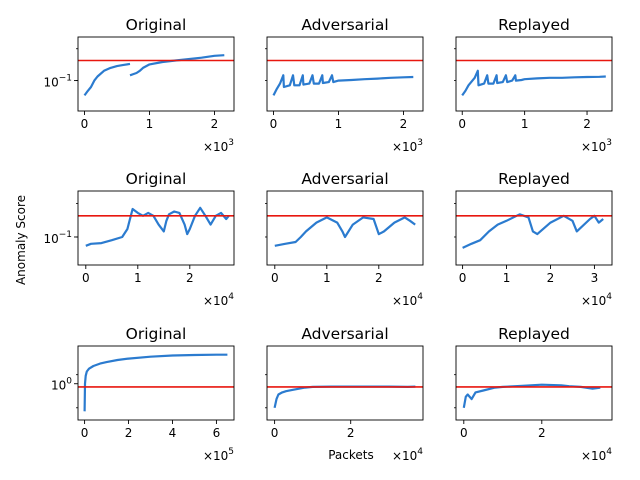 Image resolution: width=640 pixels, height=480 pixels. I want to click on subplot-3-3: Replayed 0 2 ×10⁴, so click(533, 394).